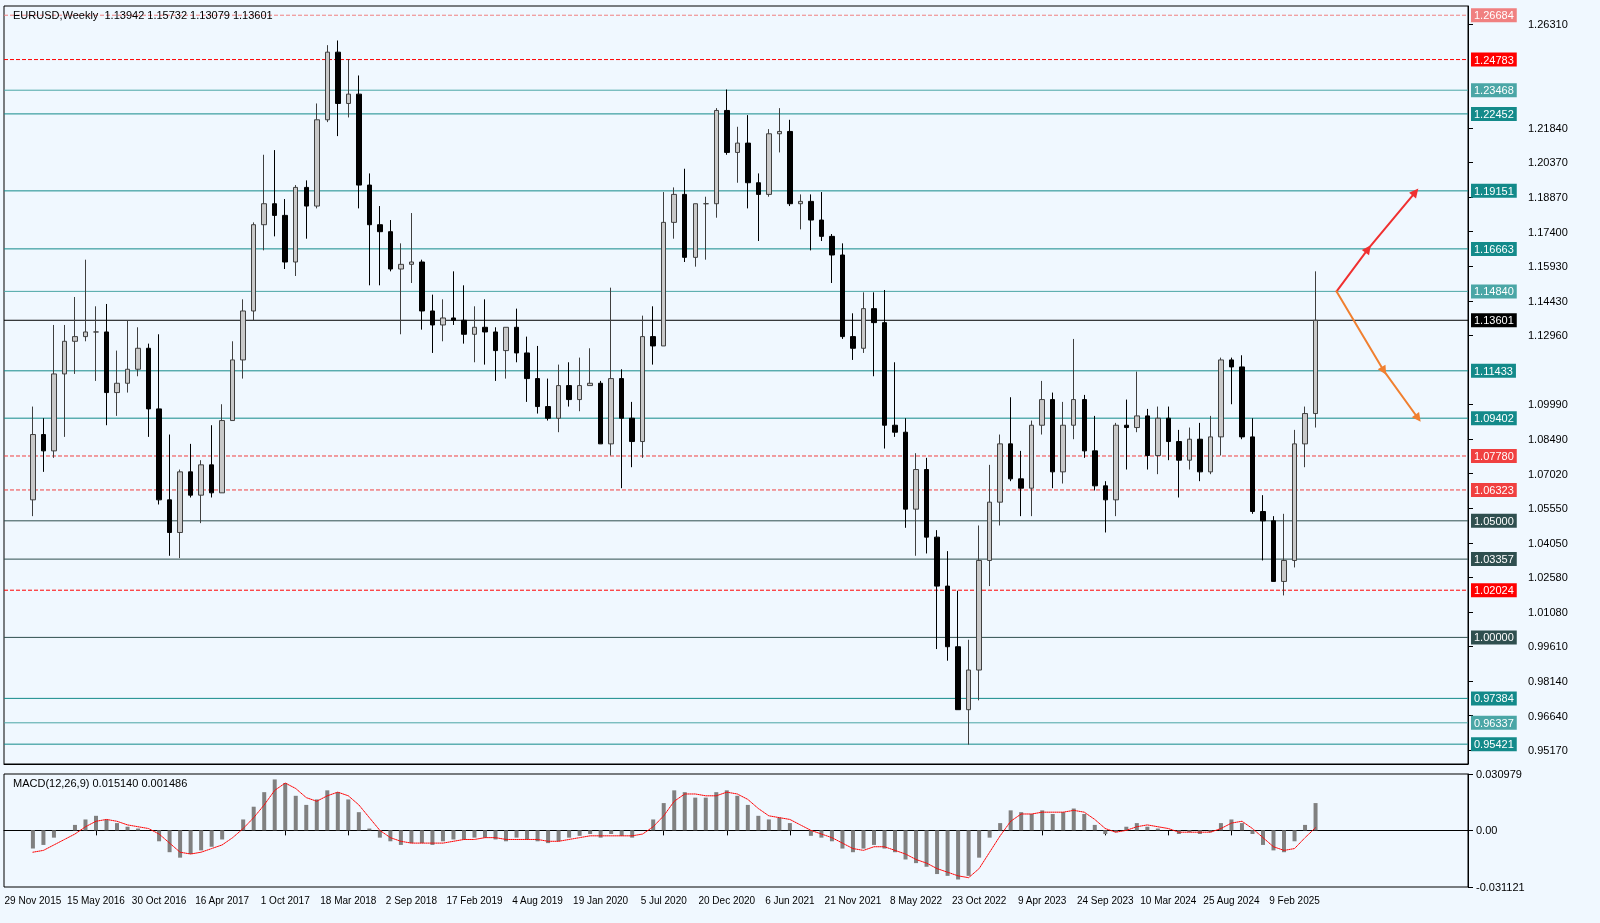  I want to click on ref-line-label: 1.26684, so click(1494, 15).